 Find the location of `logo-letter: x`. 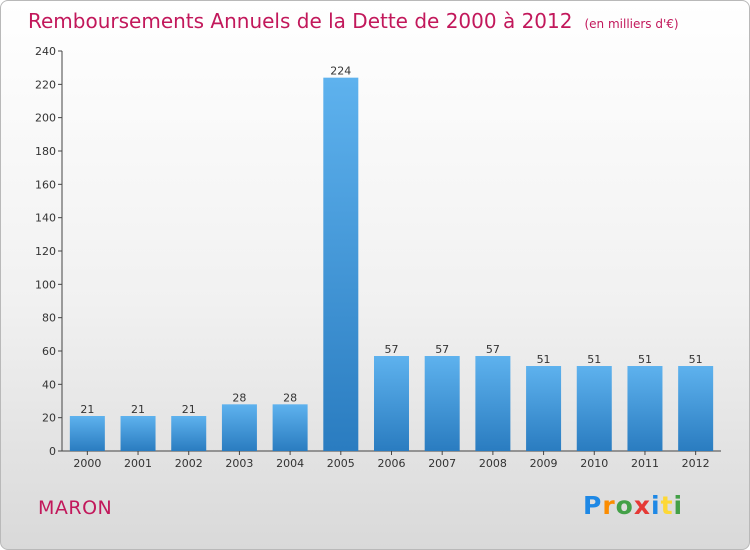

logo-letter: x is located at coordinates (642, 505).